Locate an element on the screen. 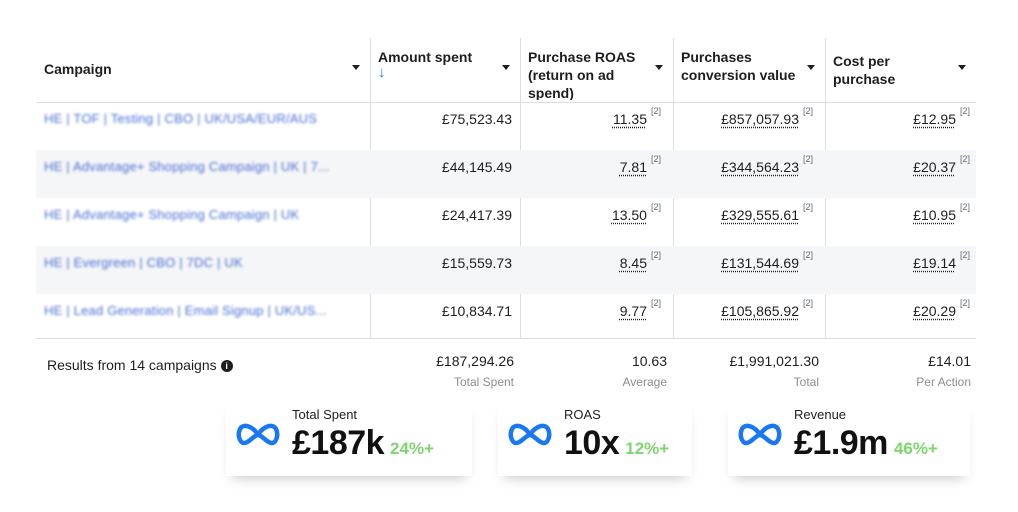  per-action-label: Per Action is located at coordinates (943, 382).